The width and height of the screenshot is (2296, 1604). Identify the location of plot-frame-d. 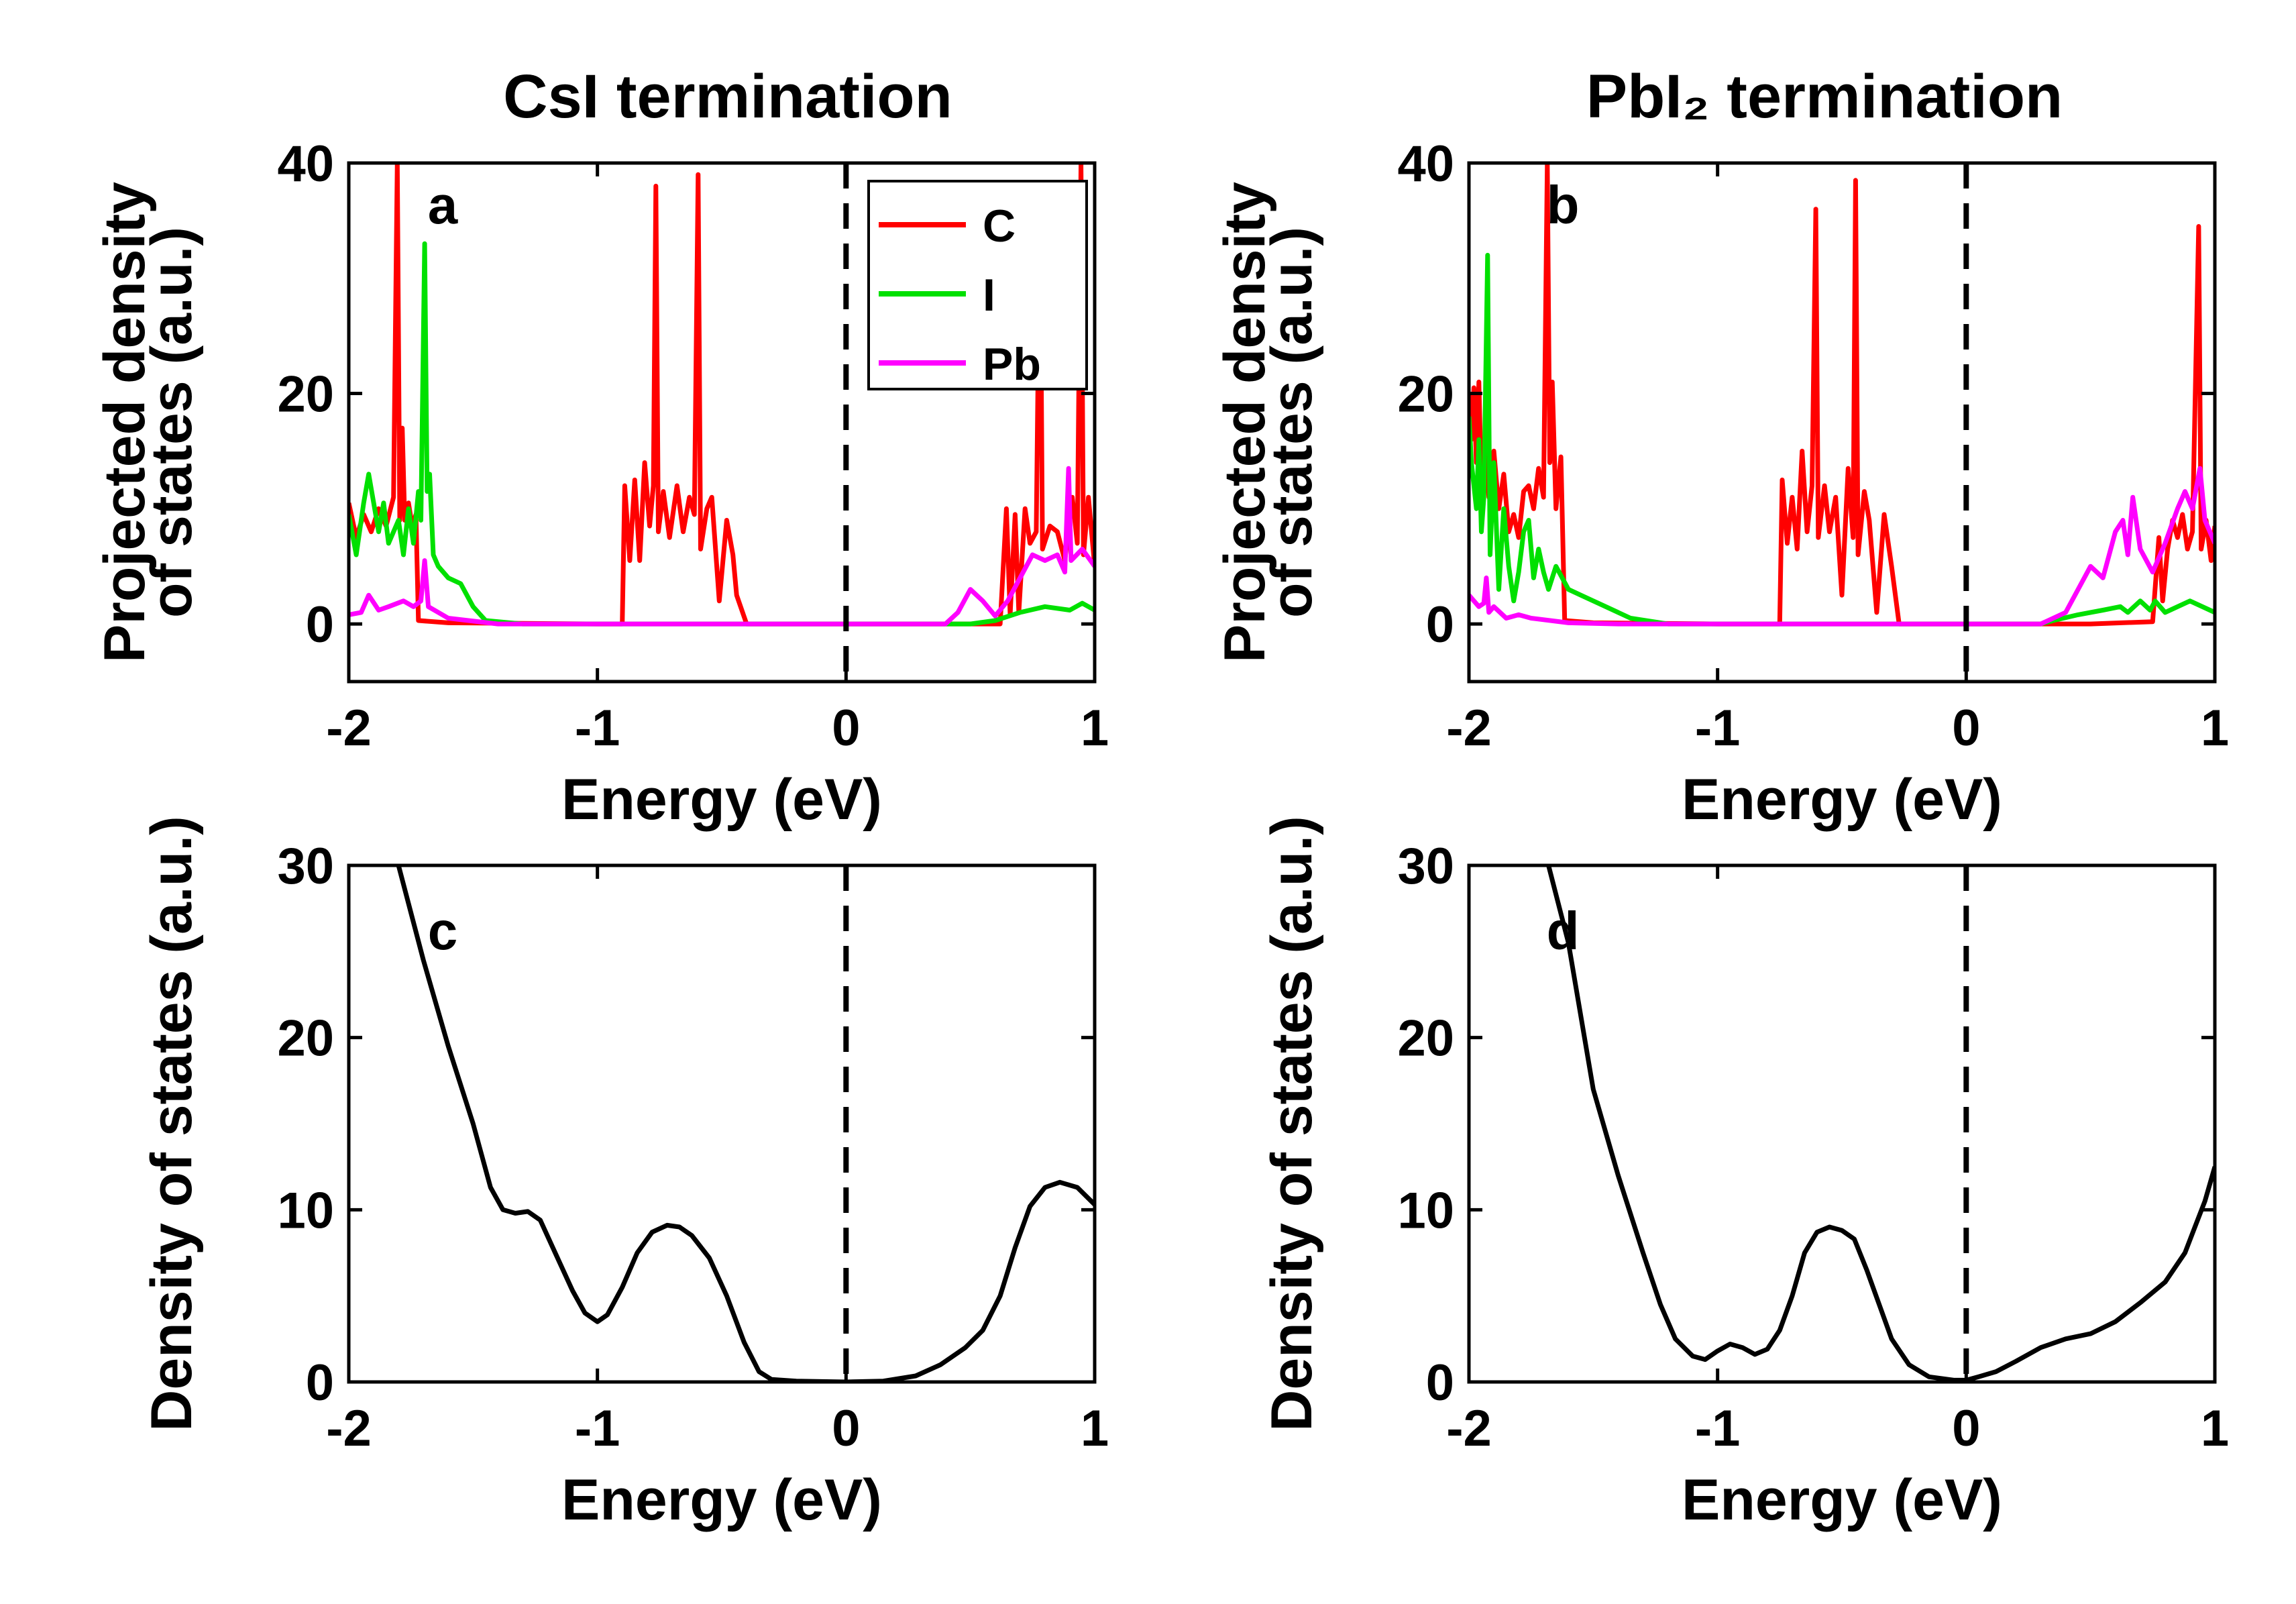
(1842, 1123).